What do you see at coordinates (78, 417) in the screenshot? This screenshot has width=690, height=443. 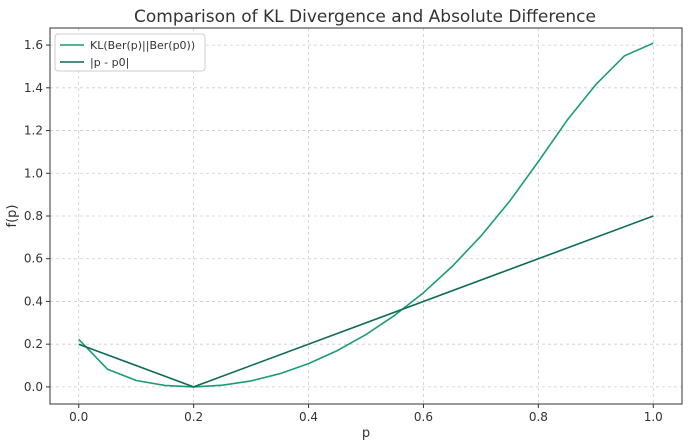 I see `x-tick-label: 0.0` at bounding box center [78, 417].